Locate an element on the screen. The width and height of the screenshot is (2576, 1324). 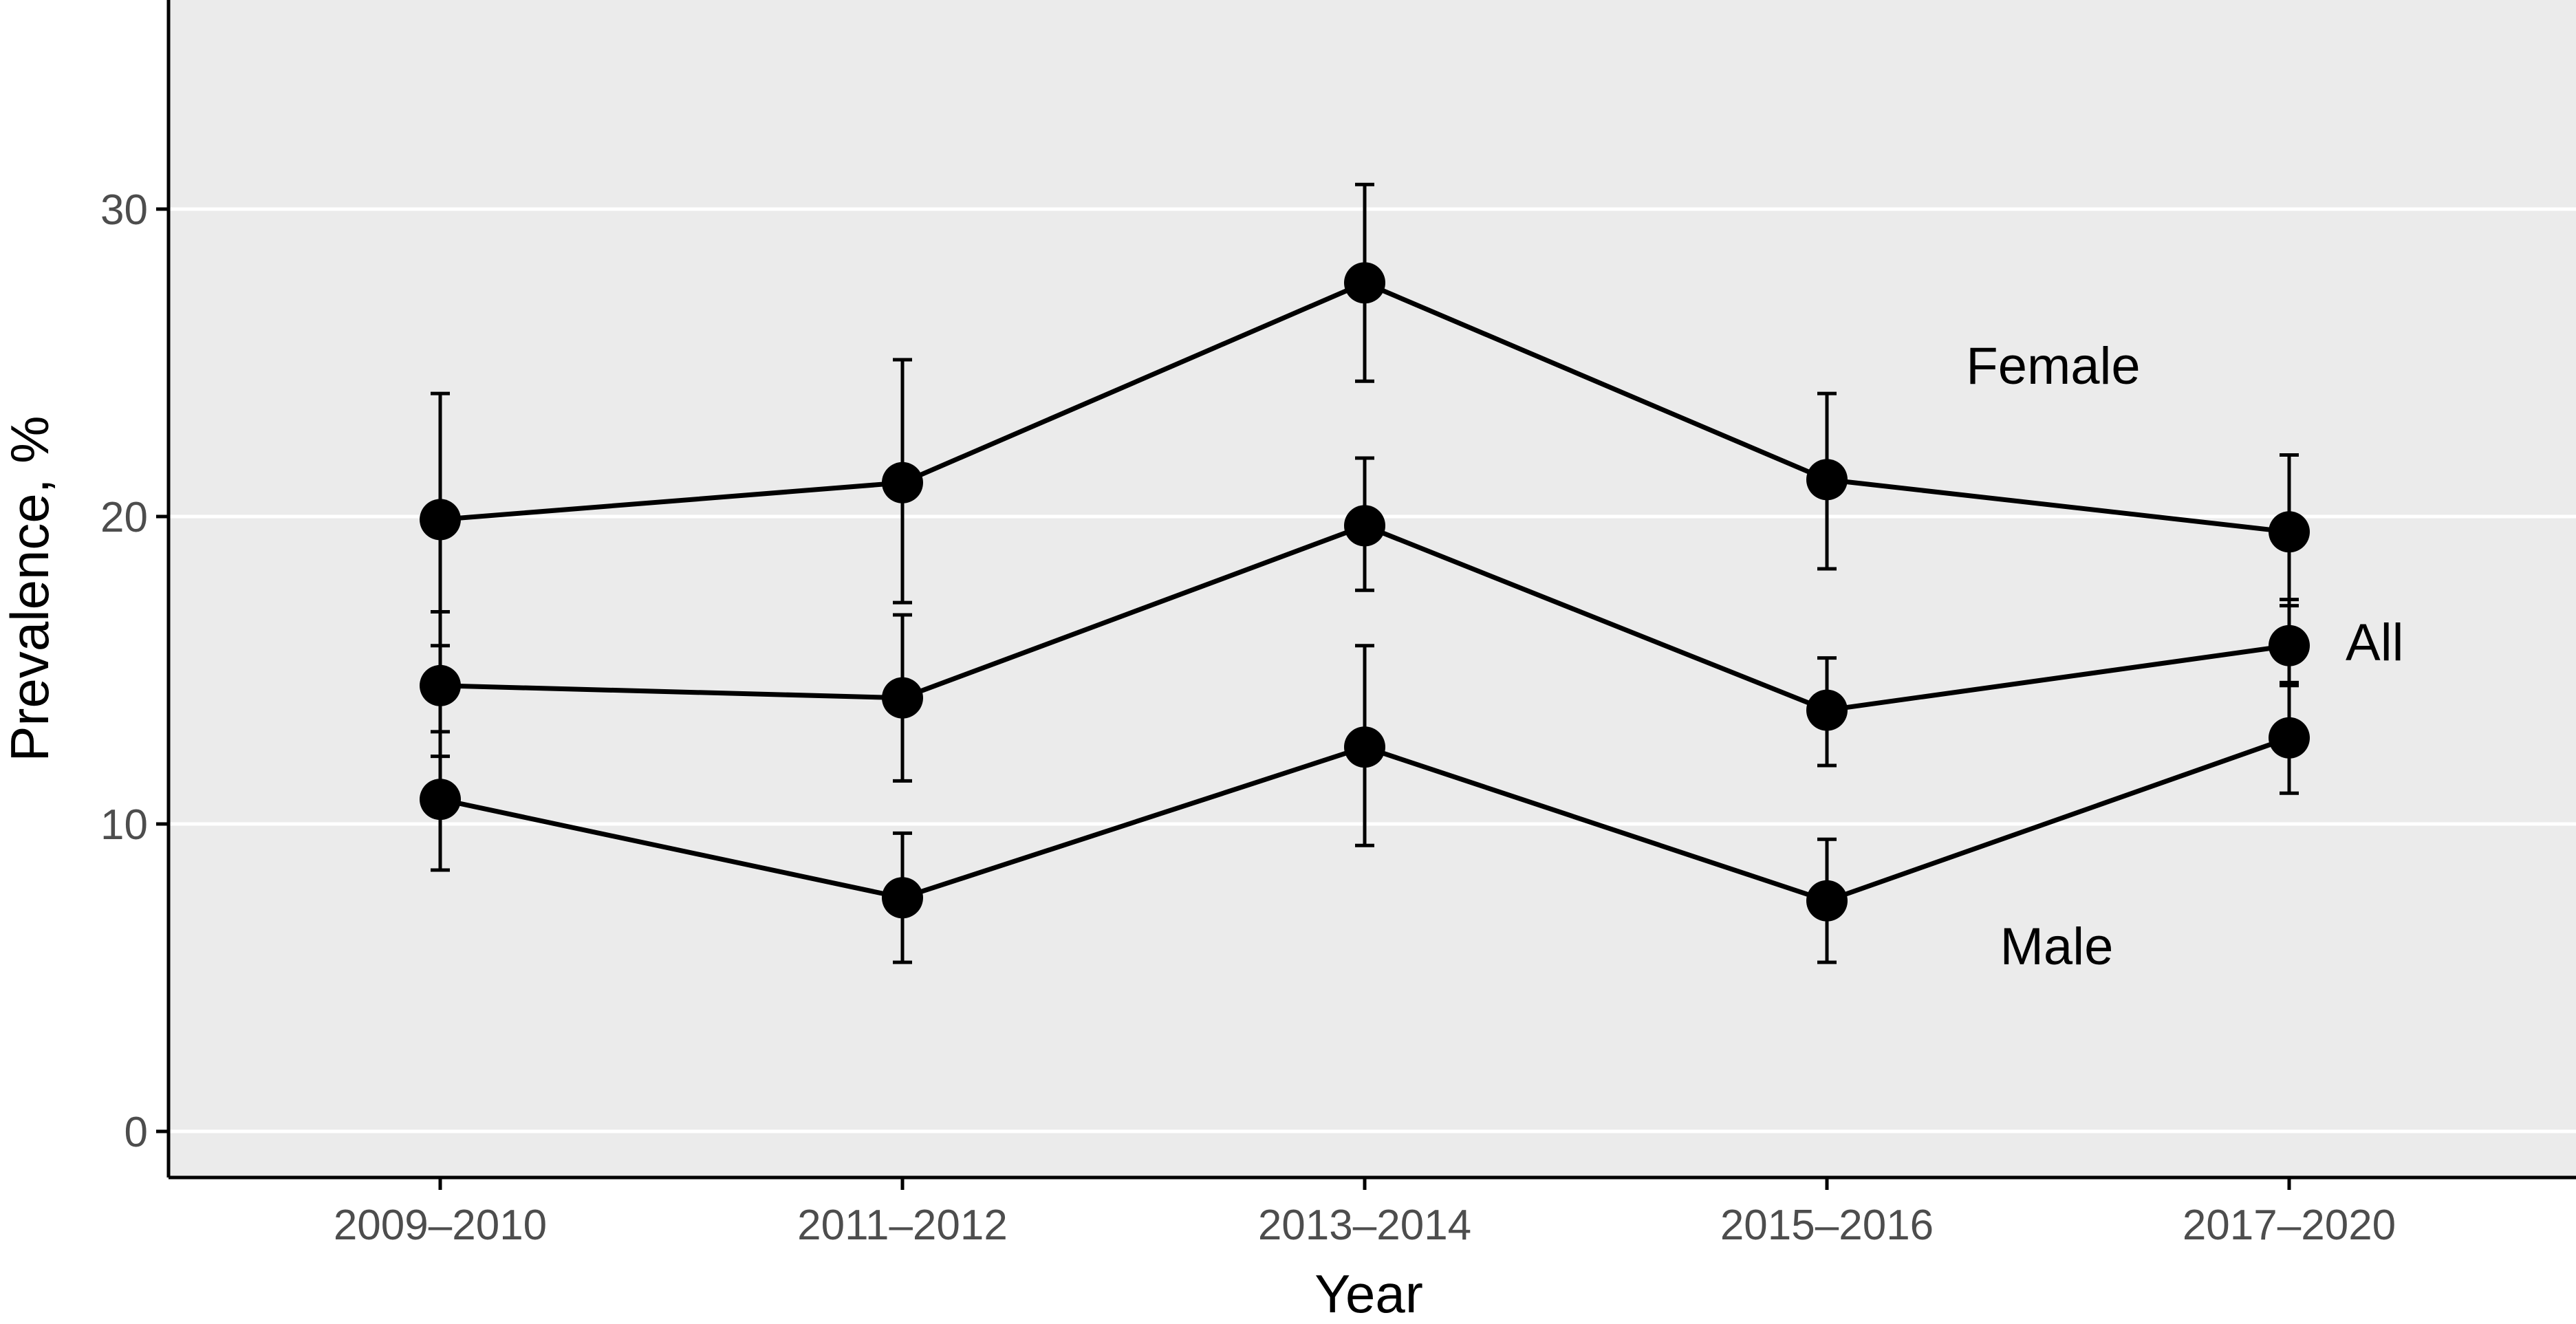
y-axis: 0 10 20 30 is located at coordinates (134, 671).